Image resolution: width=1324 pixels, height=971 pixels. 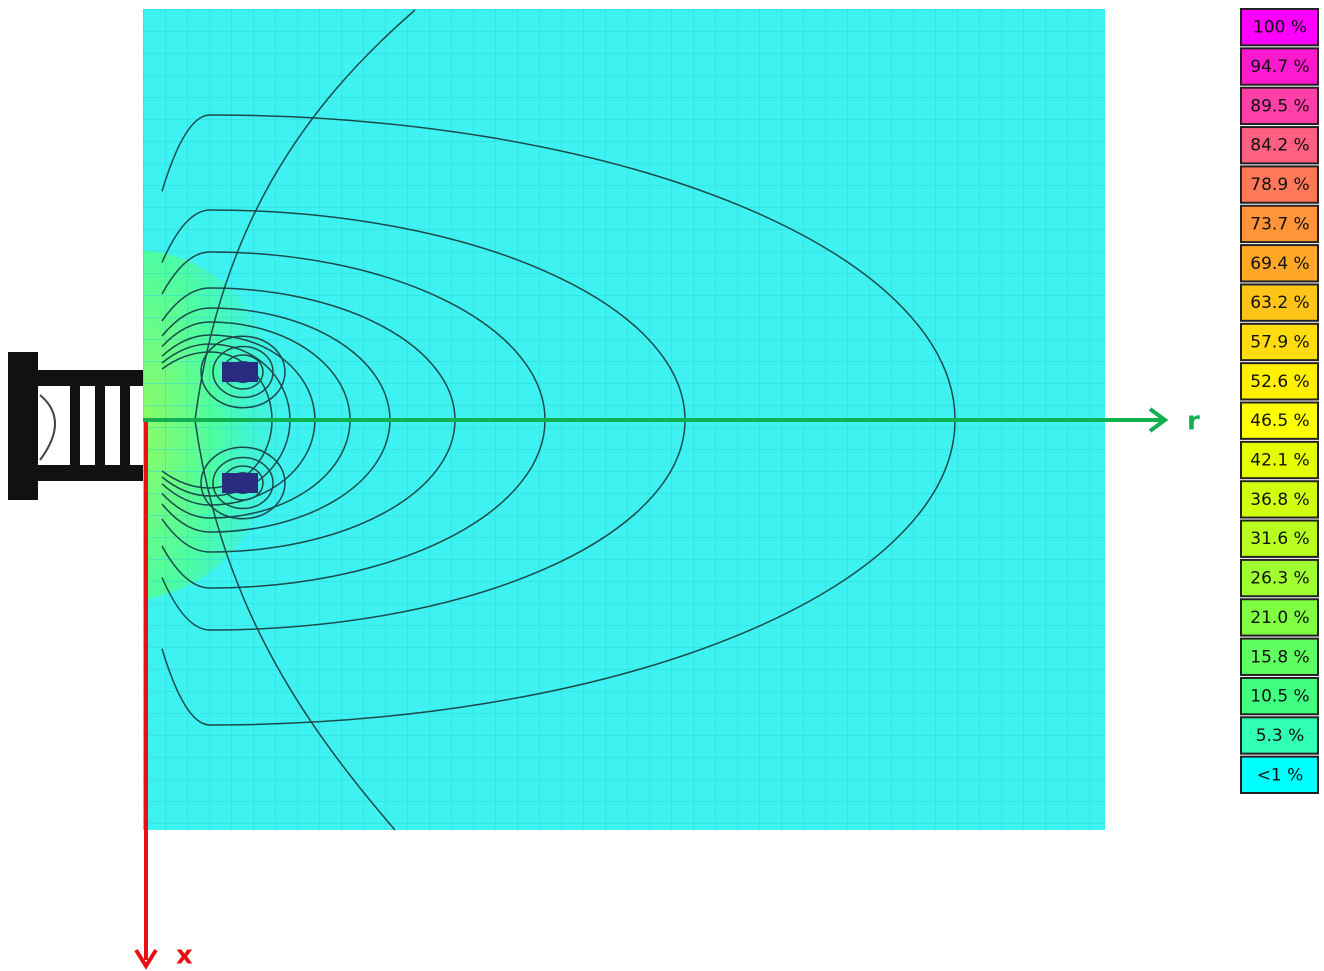 I want to click on r-axis-label: r, so click(x=1193, y=422).